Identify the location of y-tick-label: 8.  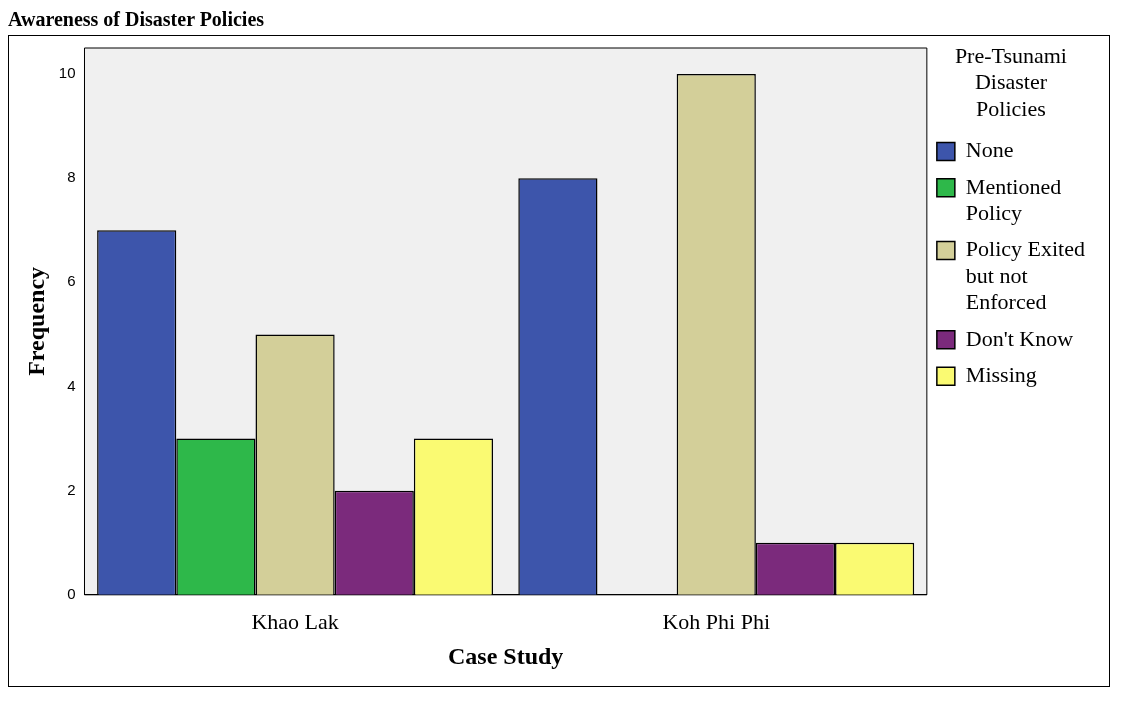
(71, 177).